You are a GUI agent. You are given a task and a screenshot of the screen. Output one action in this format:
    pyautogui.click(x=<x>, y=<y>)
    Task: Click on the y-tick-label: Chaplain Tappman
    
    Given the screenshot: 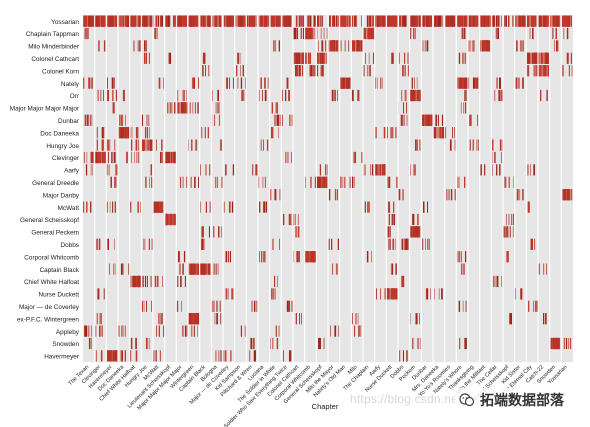 What is the action you would take?
    pyautogui.click(x=53, y=34)
    